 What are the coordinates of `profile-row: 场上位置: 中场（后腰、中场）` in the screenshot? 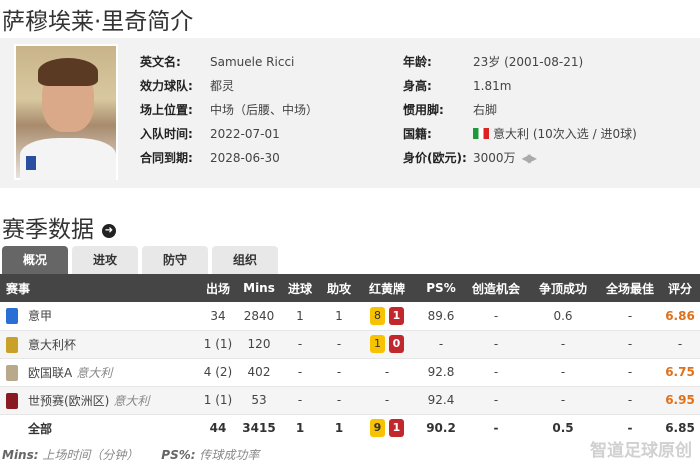 It's located at (229, 110).